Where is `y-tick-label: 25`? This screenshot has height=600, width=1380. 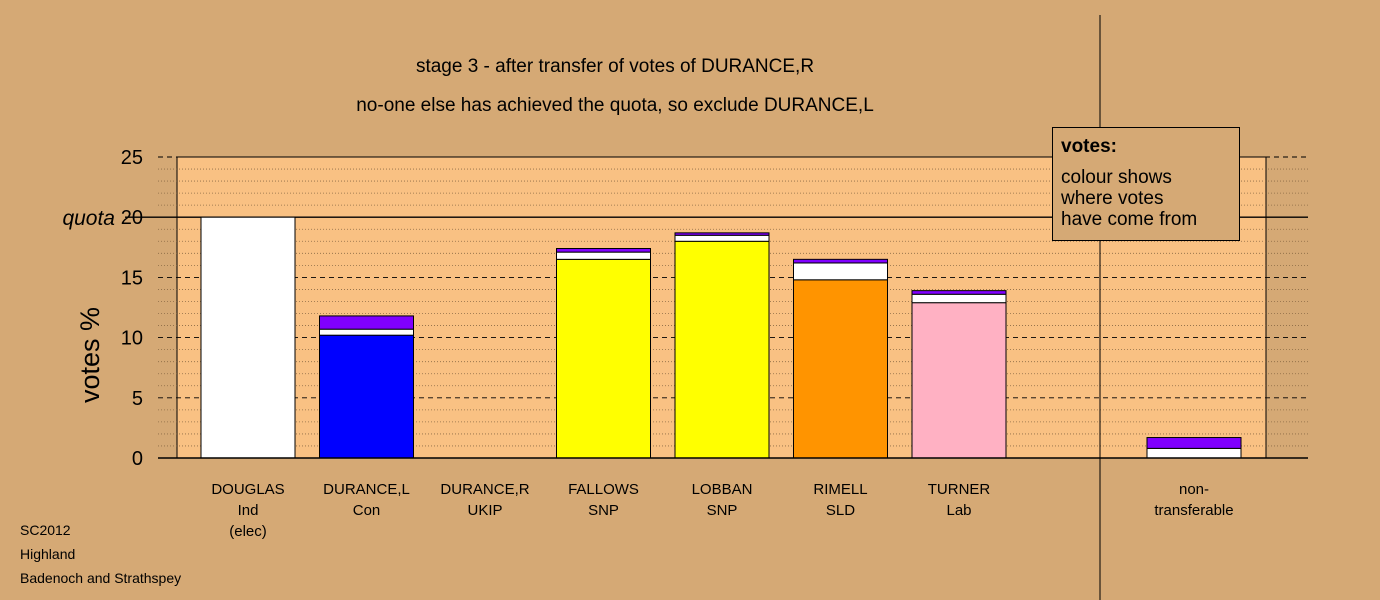 y-tick-label: 25 is located at coordinates (132, 158).